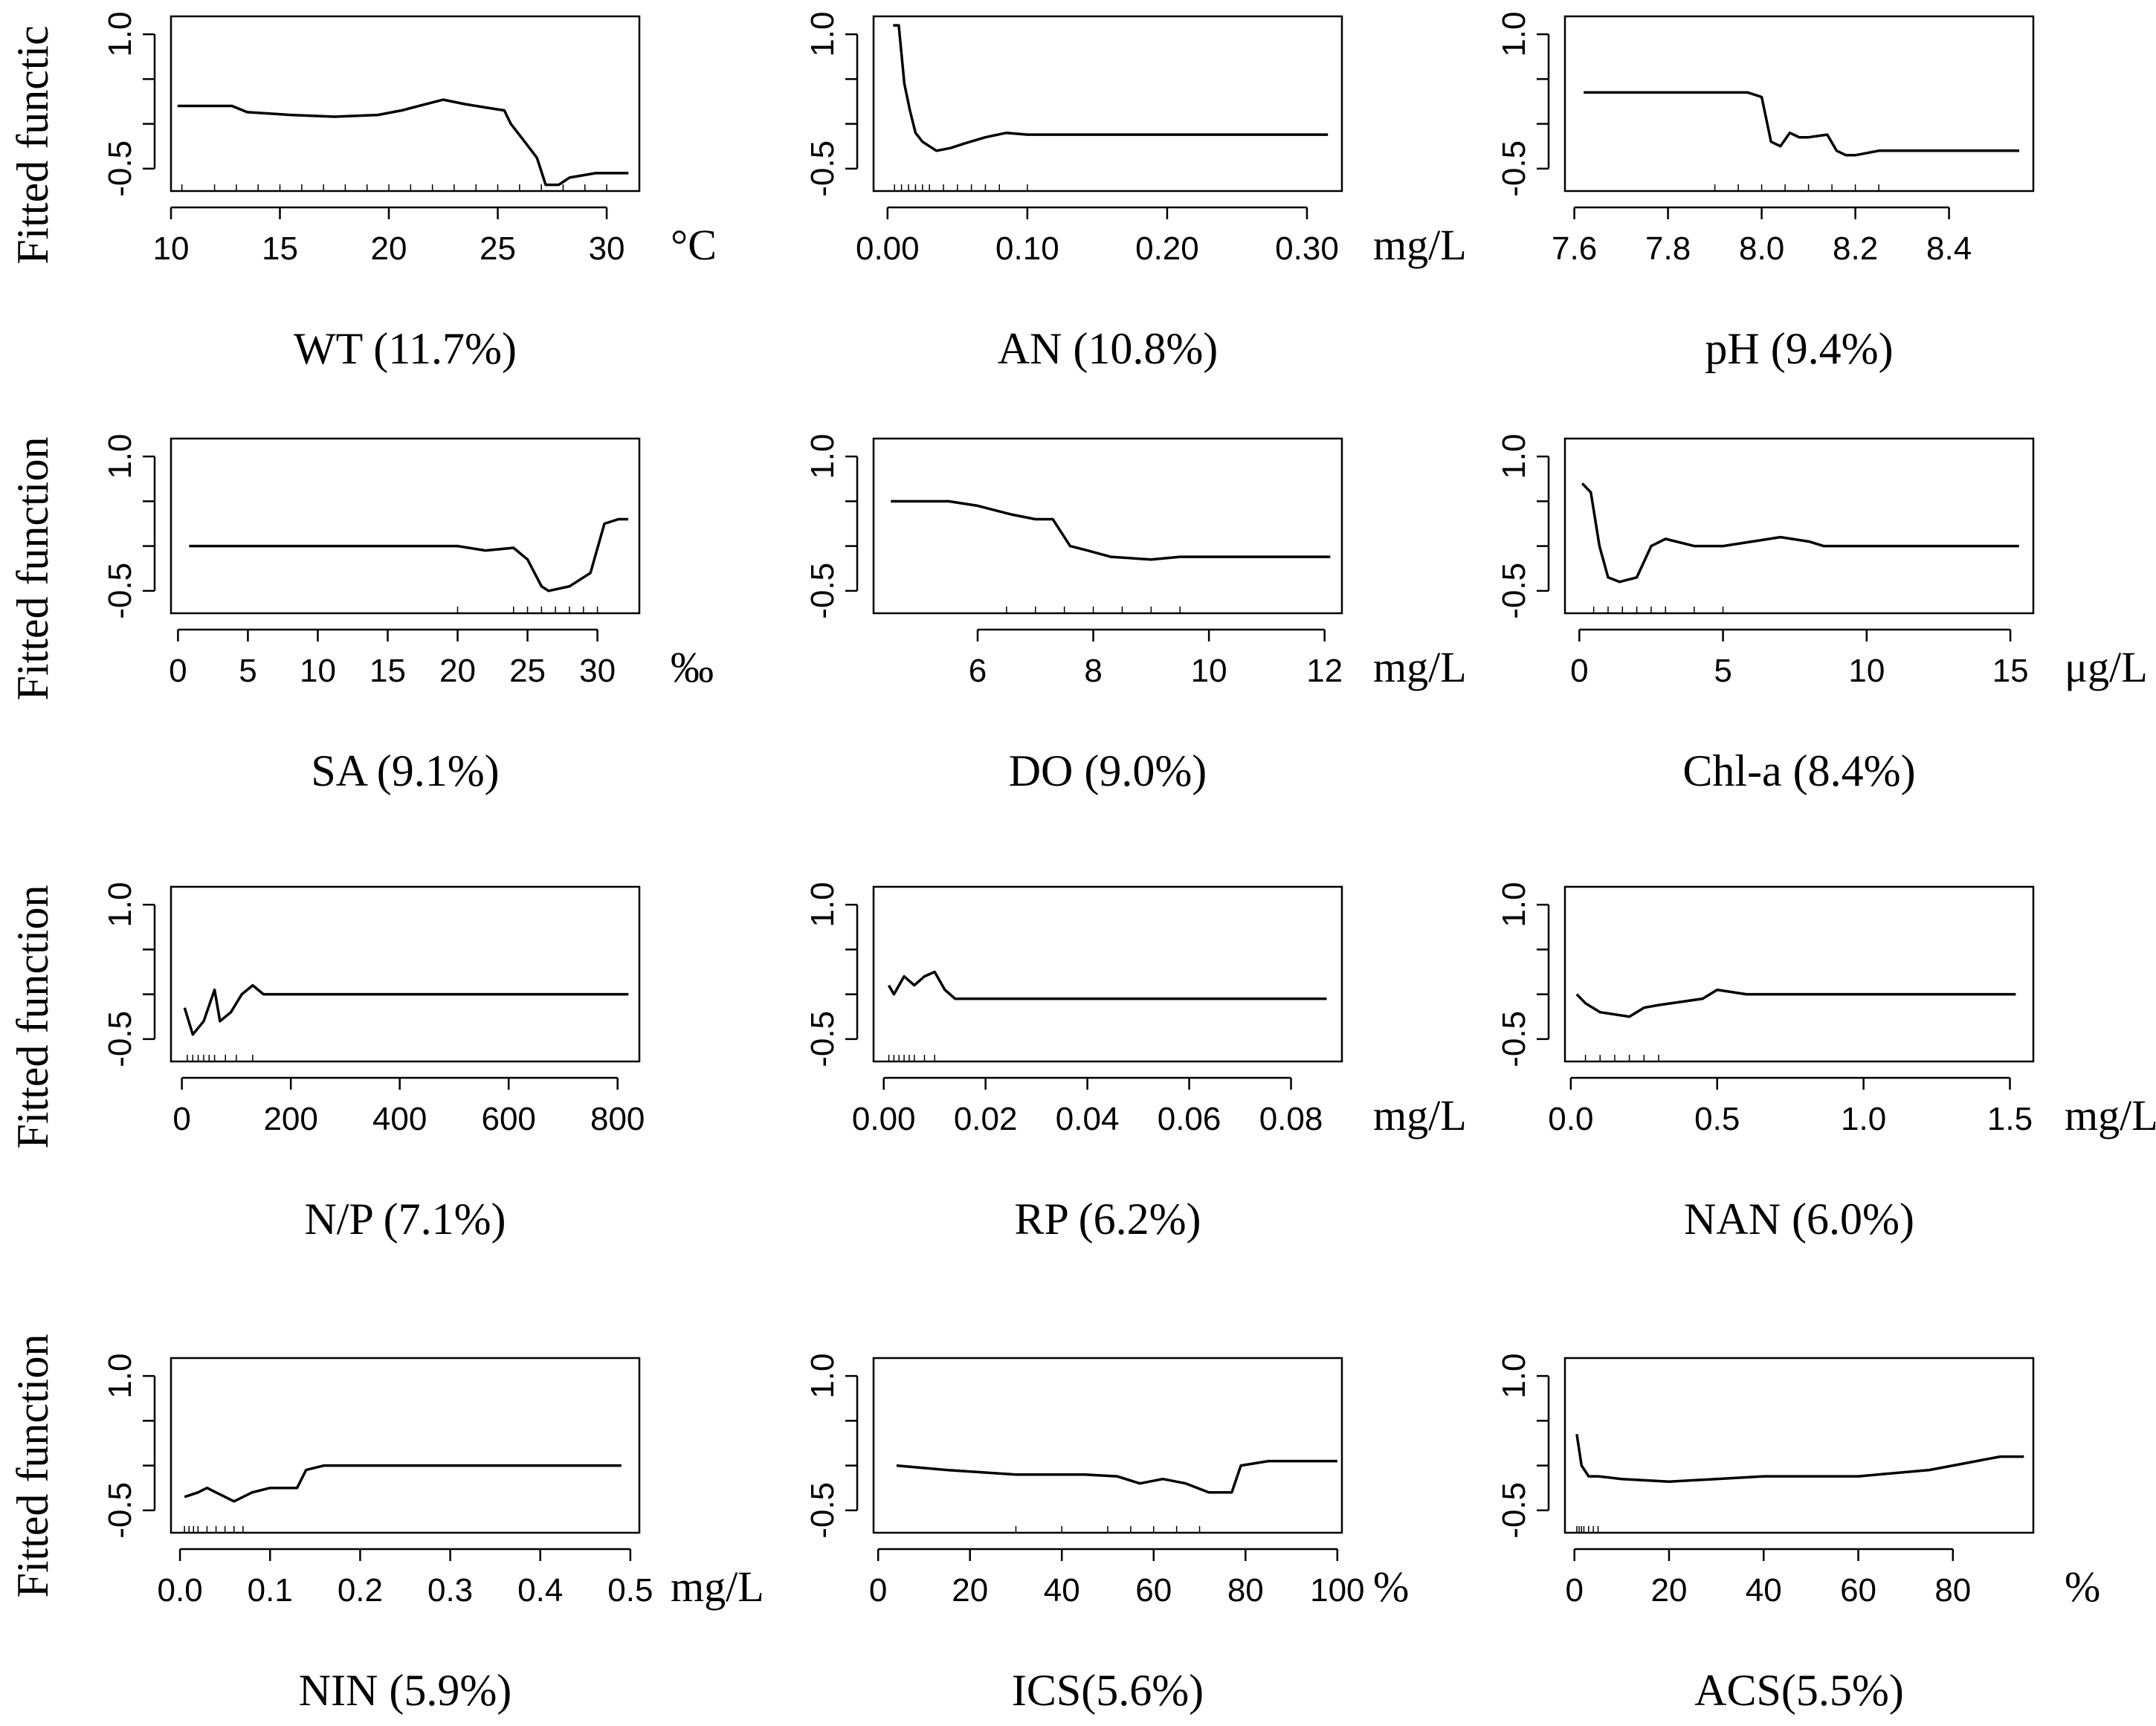 The width and height of the screenshot is (2156, 1726). Describe the element at coordinates (1799, 1690) in the screenshot. I see `x-axis-title: ACS(5.5%)` at that location.